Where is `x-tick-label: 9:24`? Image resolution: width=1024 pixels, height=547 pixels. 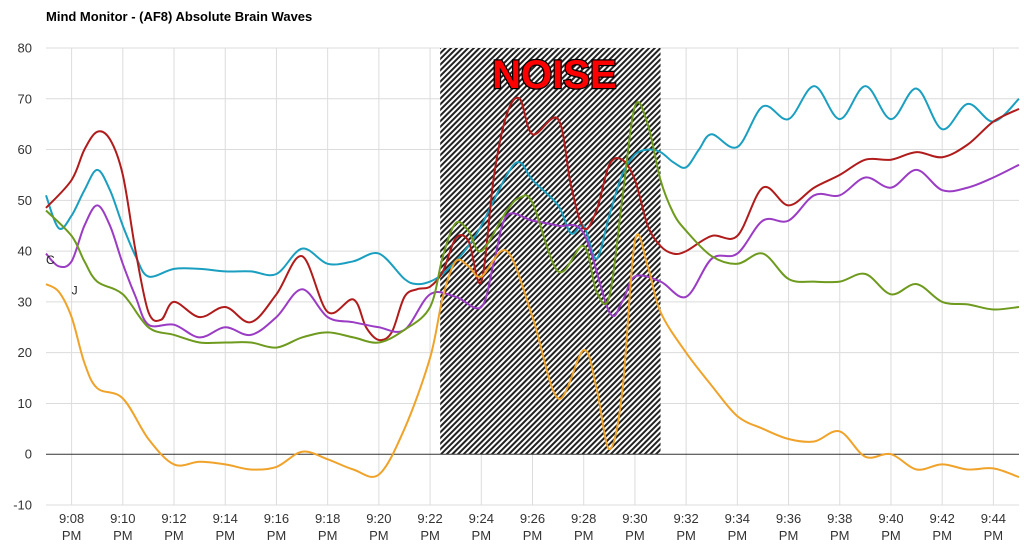 x-tick-label: 9:24 is located at coordinates (481, 518).